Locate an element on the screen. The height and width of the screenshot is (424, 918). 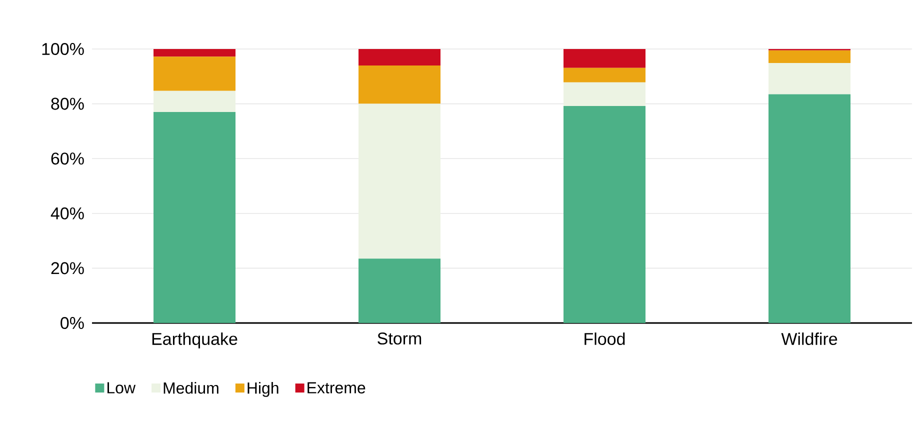
y-tick-label: 0% is located at coordinates (72, 323).